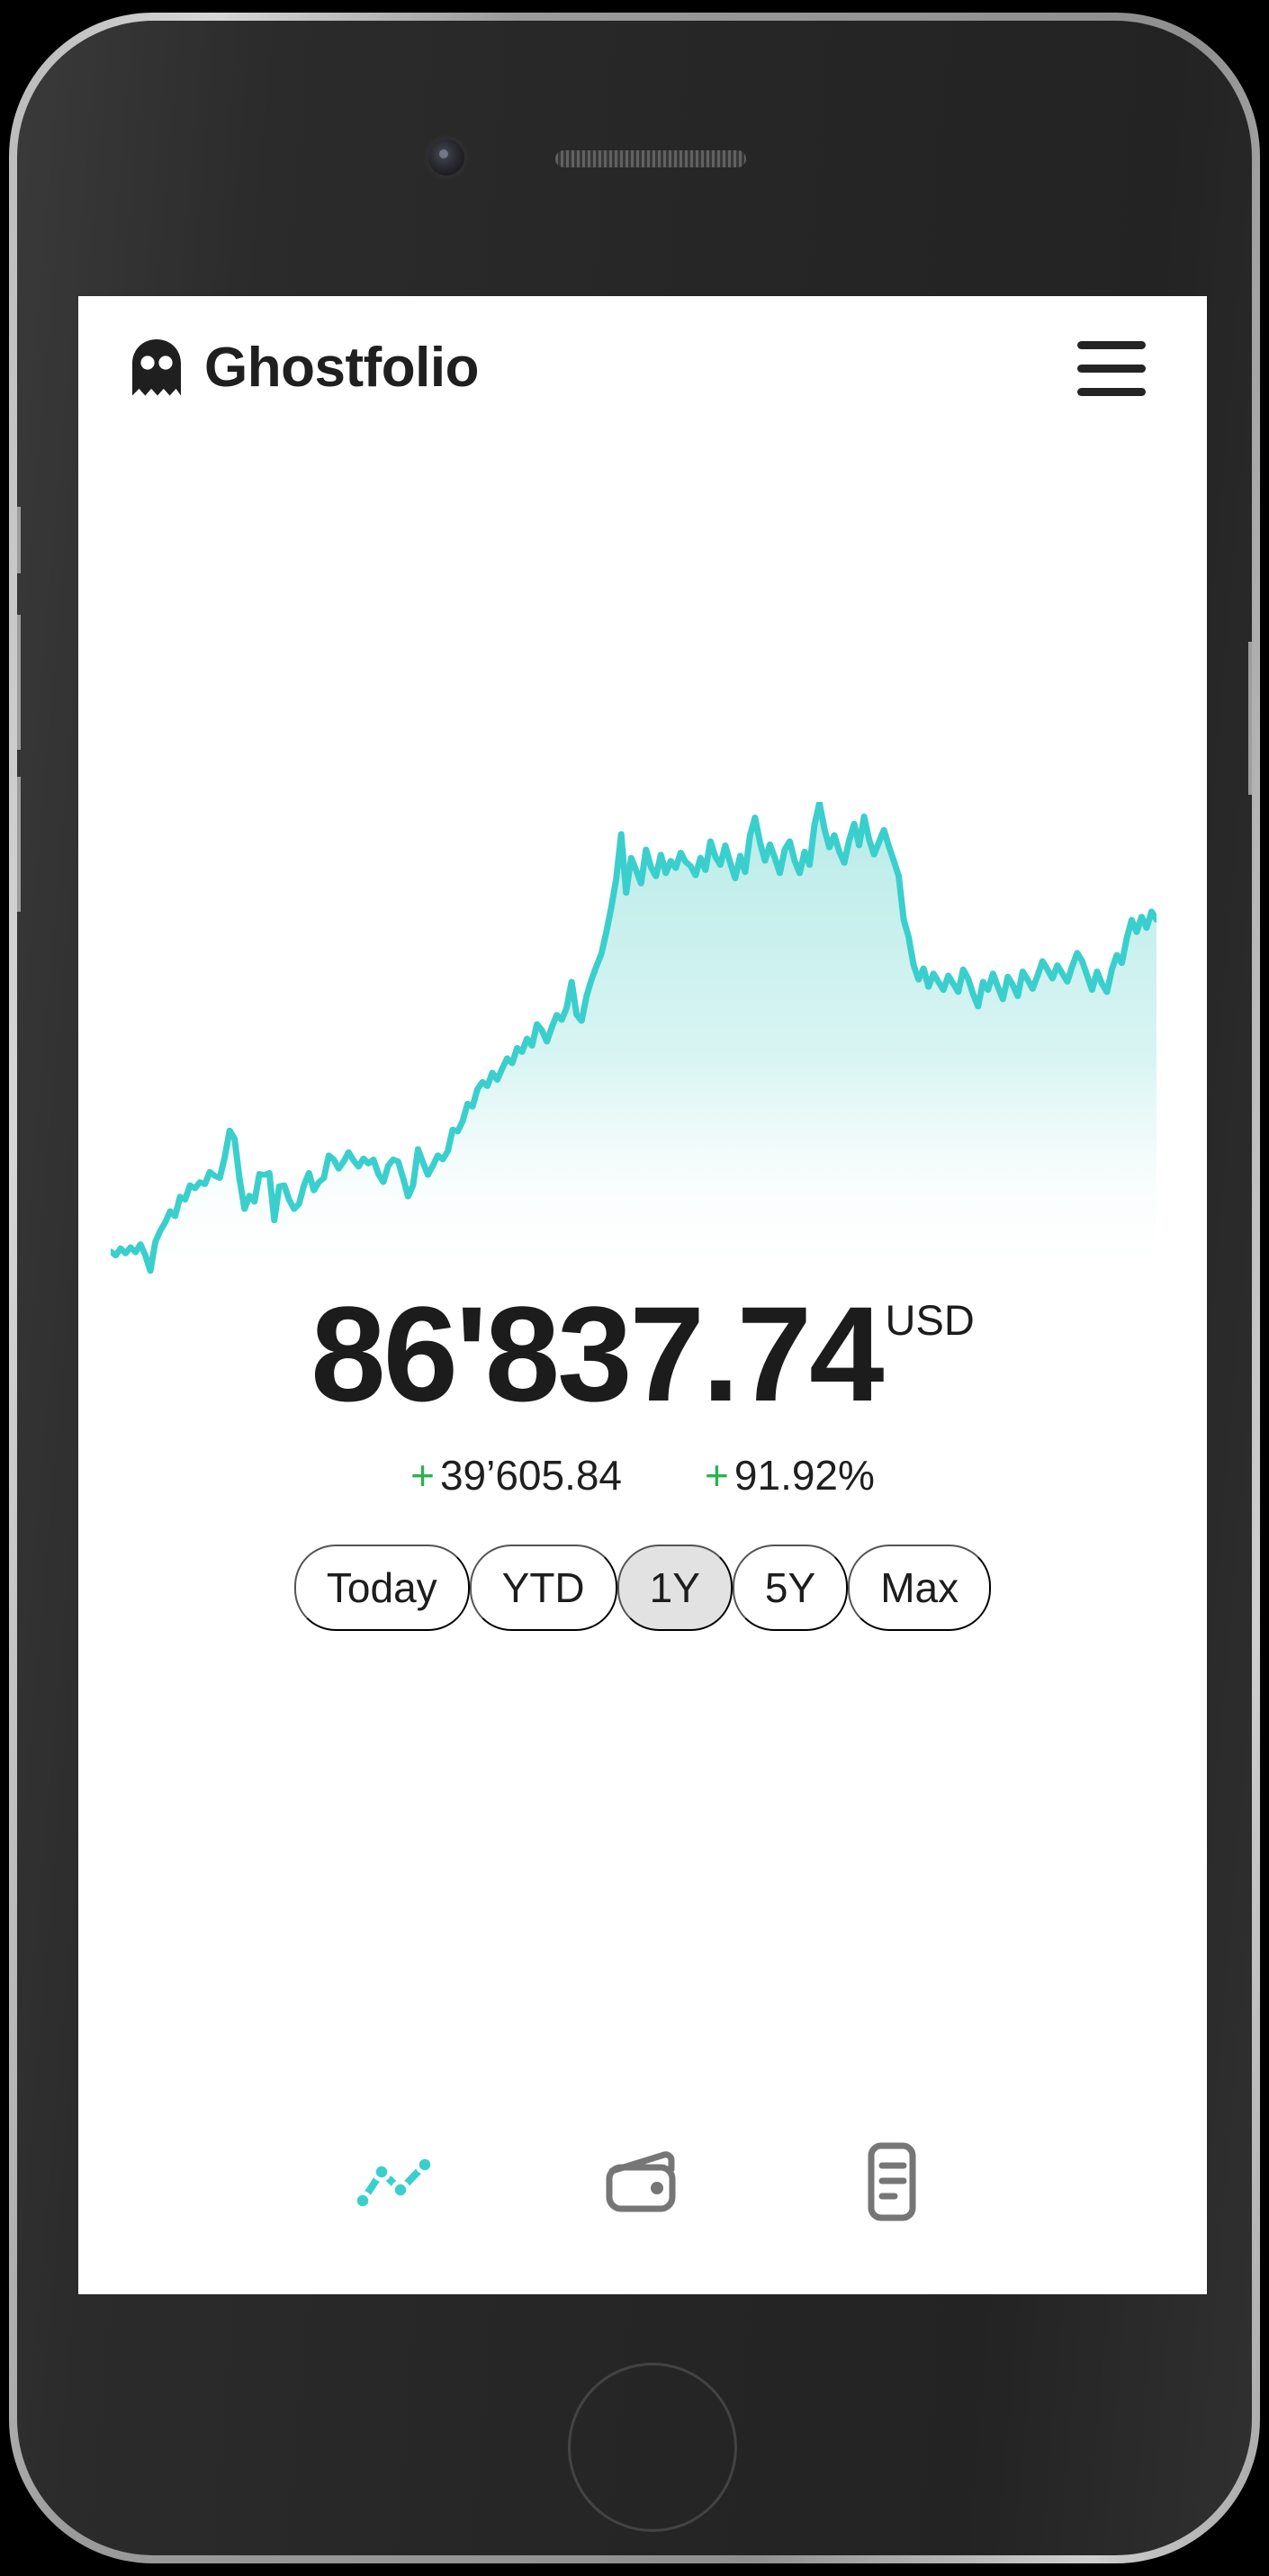  Describe the element at coordinates (642, 368) in the screenshot. I see `app-header: Ghostfolio` at that location.